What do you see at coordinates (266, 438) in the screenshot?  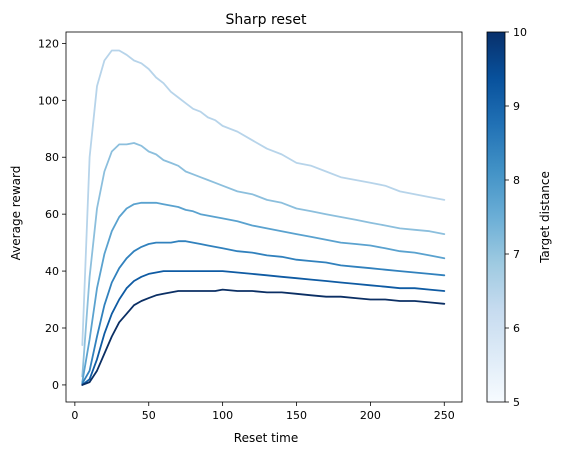 I see `x-axis-label: Reset time` at bounding box center [266, 438].